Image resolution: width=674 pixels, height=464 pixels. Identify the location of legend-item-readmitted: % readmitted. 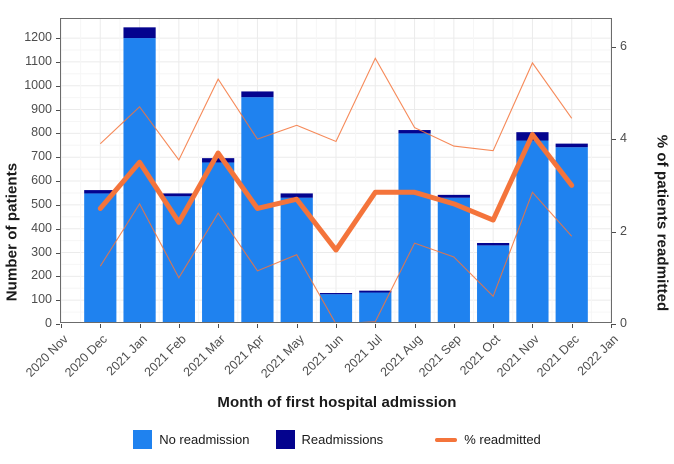
(488, 439).